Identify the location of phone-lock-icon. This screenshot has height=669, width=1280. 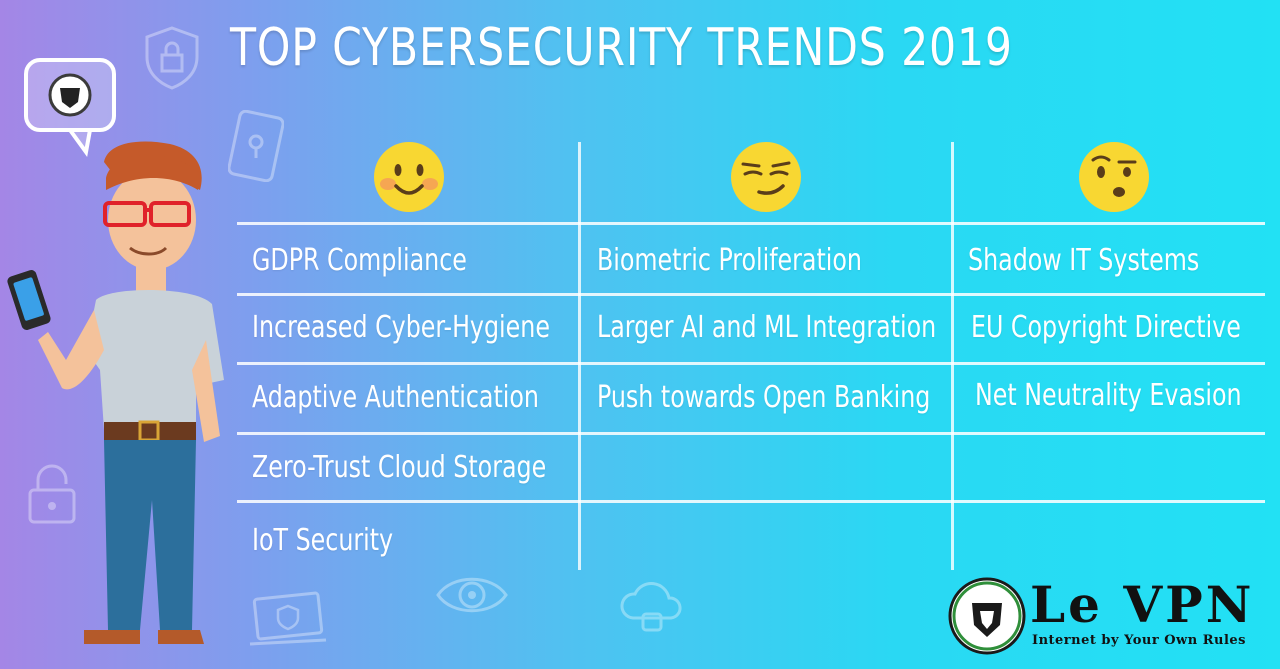
(256, 146).